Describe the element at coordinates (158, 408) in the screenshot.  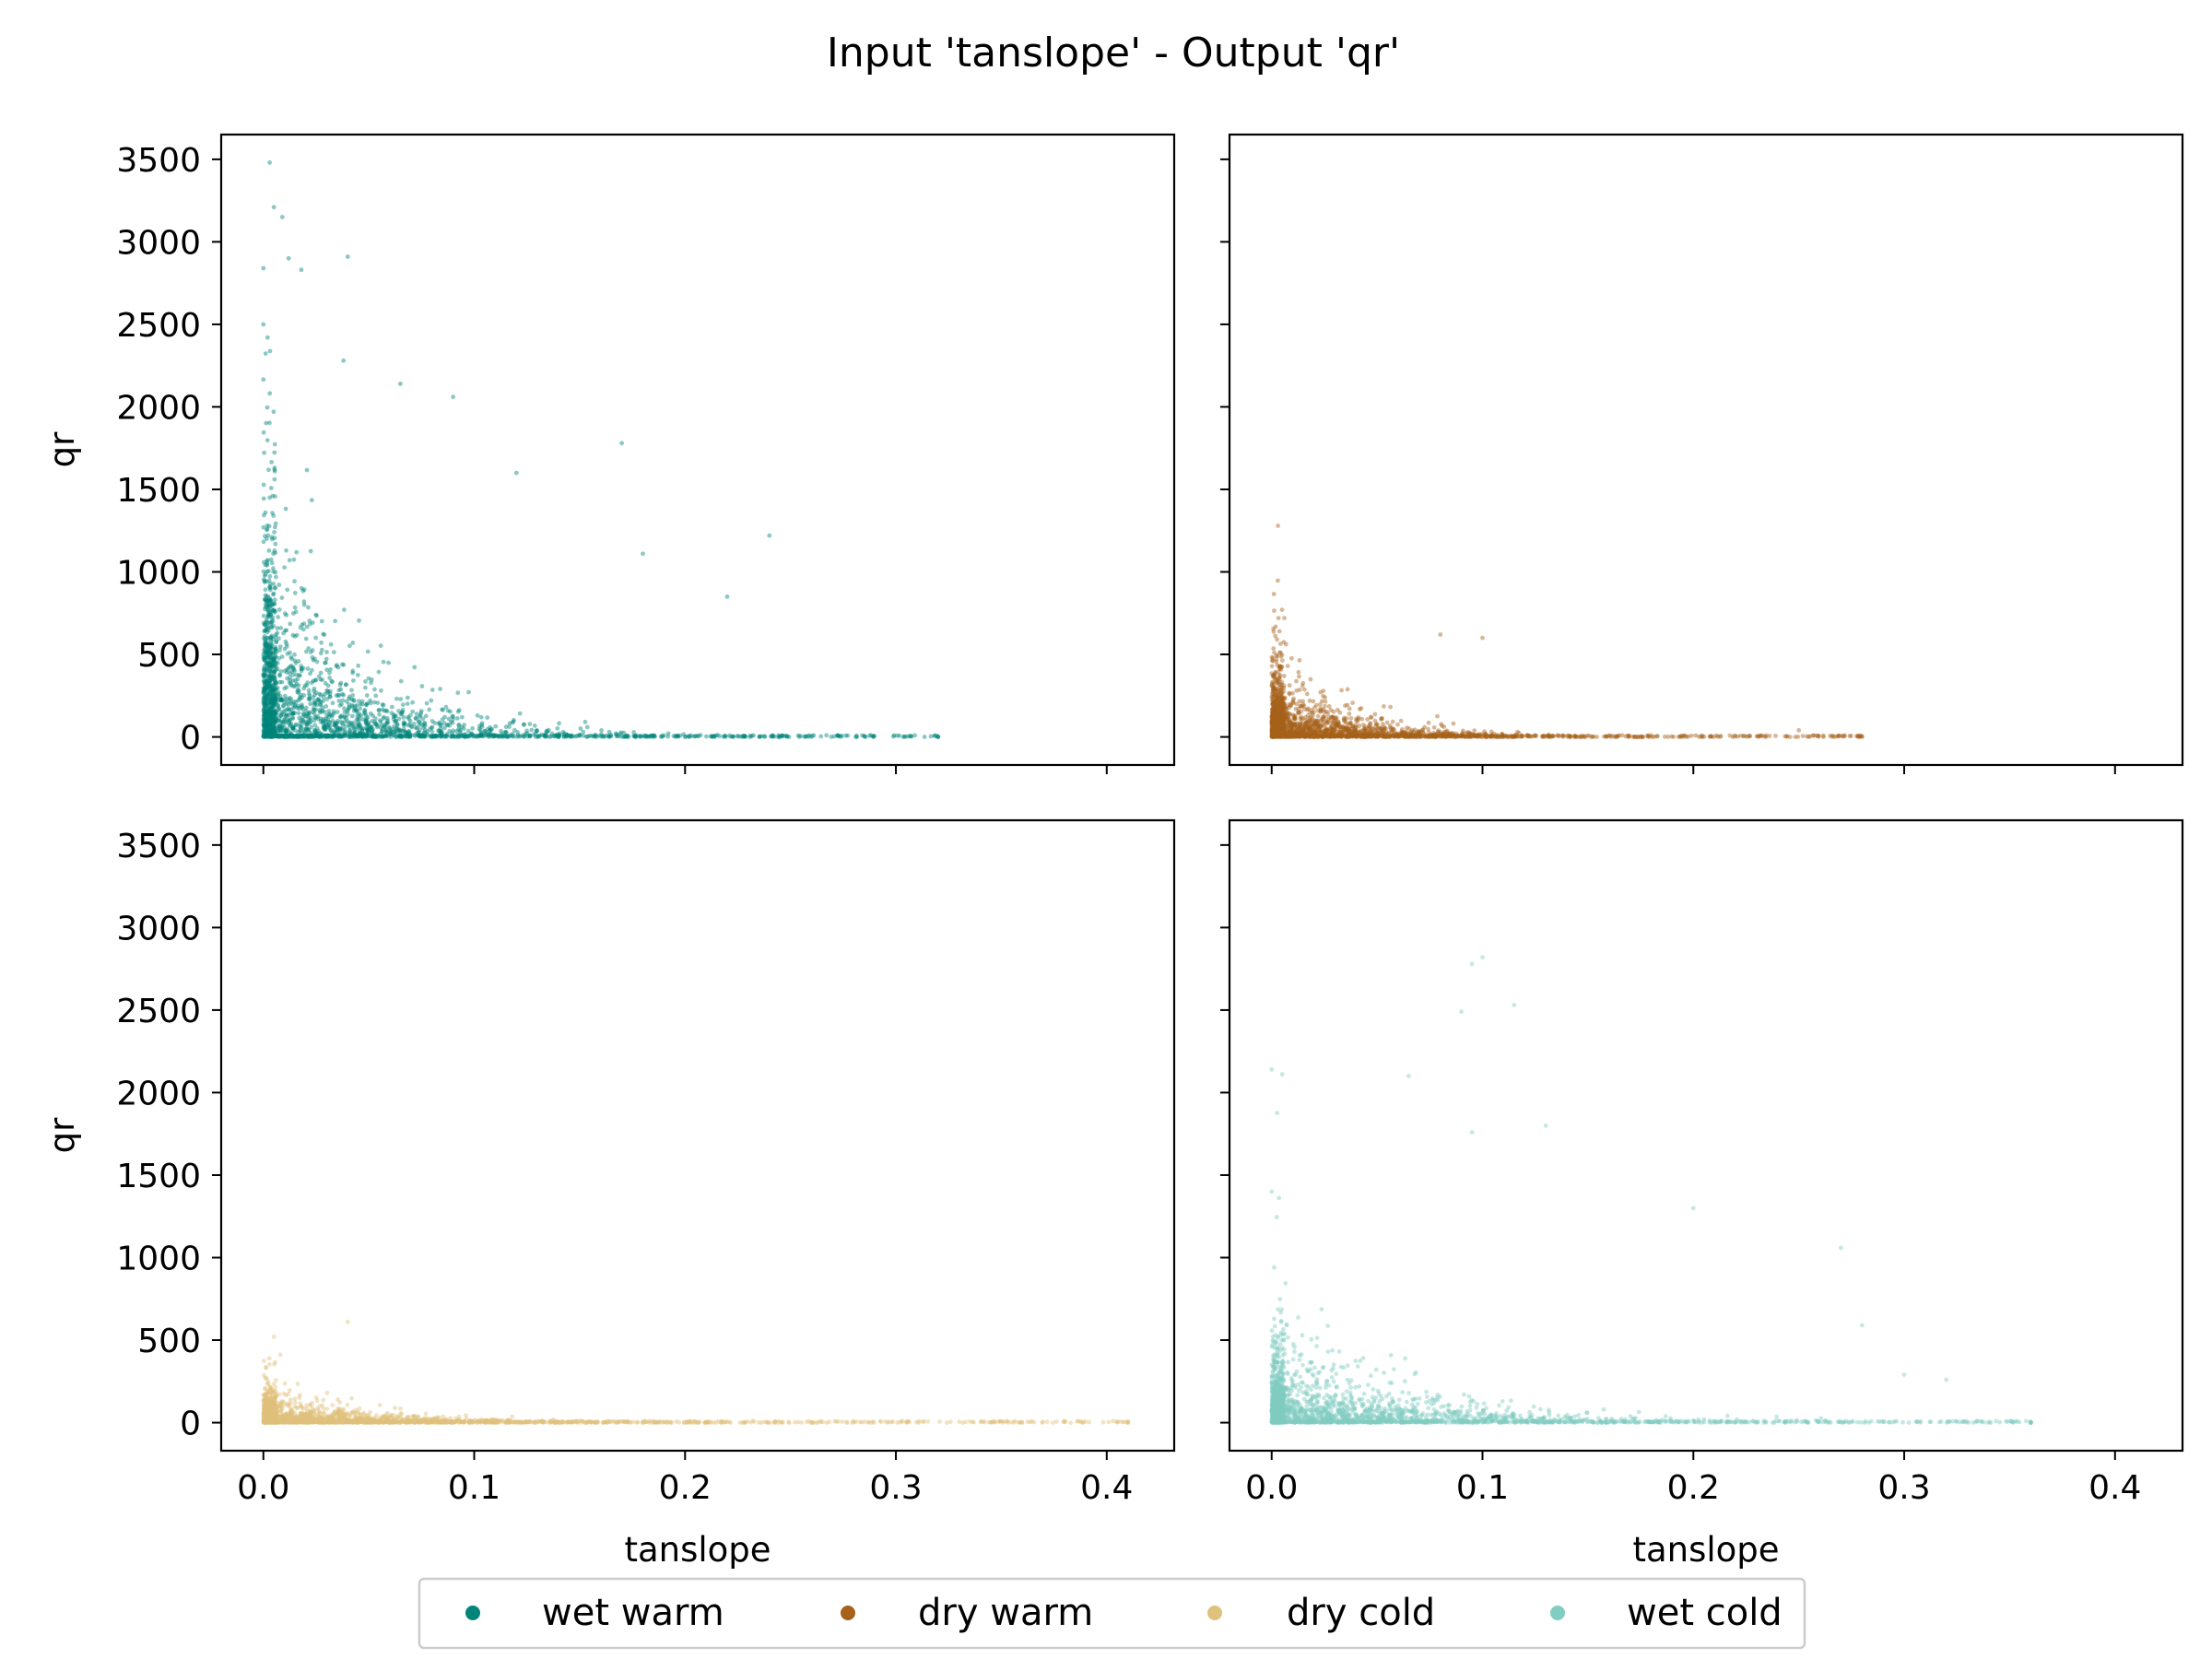
I see `y-tick-label: 2000` at that location.